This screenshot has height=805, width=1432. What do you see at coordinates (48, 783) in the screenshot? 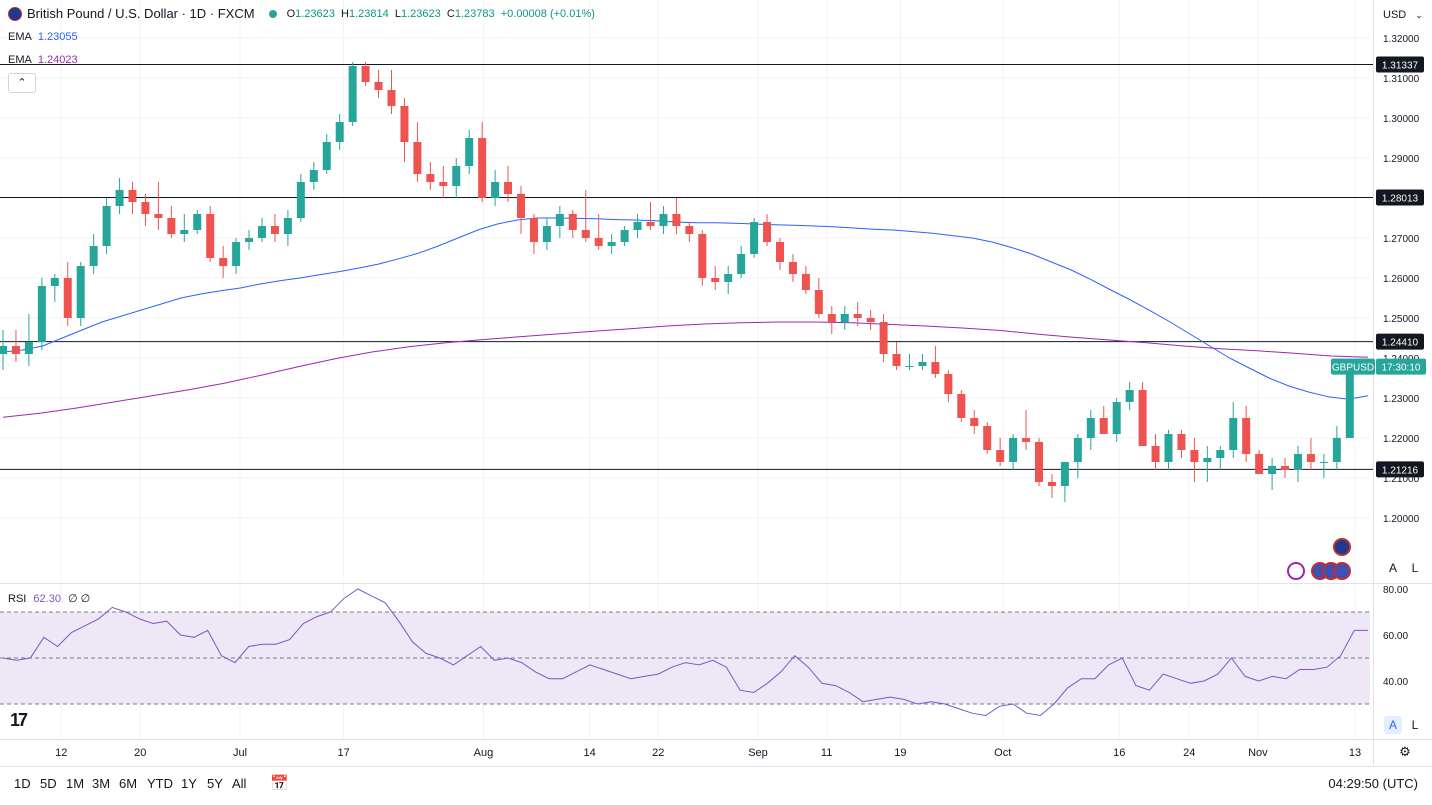
I see `range-5d: 5D` at bounding box center [48, 783].